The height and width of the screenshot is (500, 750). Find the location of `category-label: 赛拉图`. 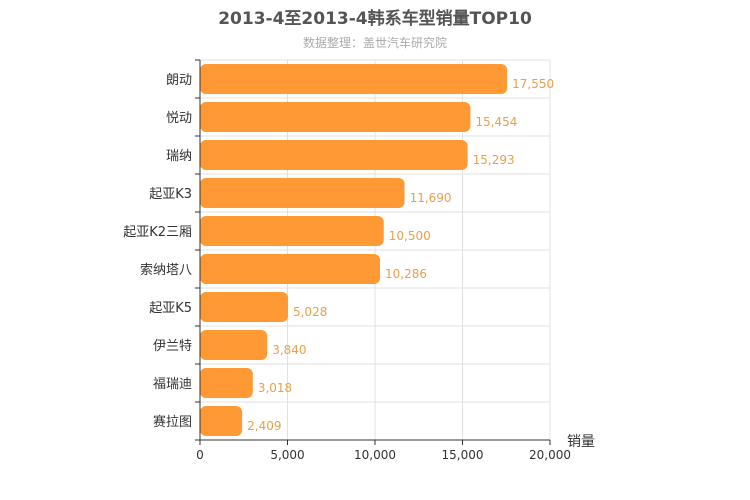

category-label: 赛拉图 is located at coordinates (172, 422).